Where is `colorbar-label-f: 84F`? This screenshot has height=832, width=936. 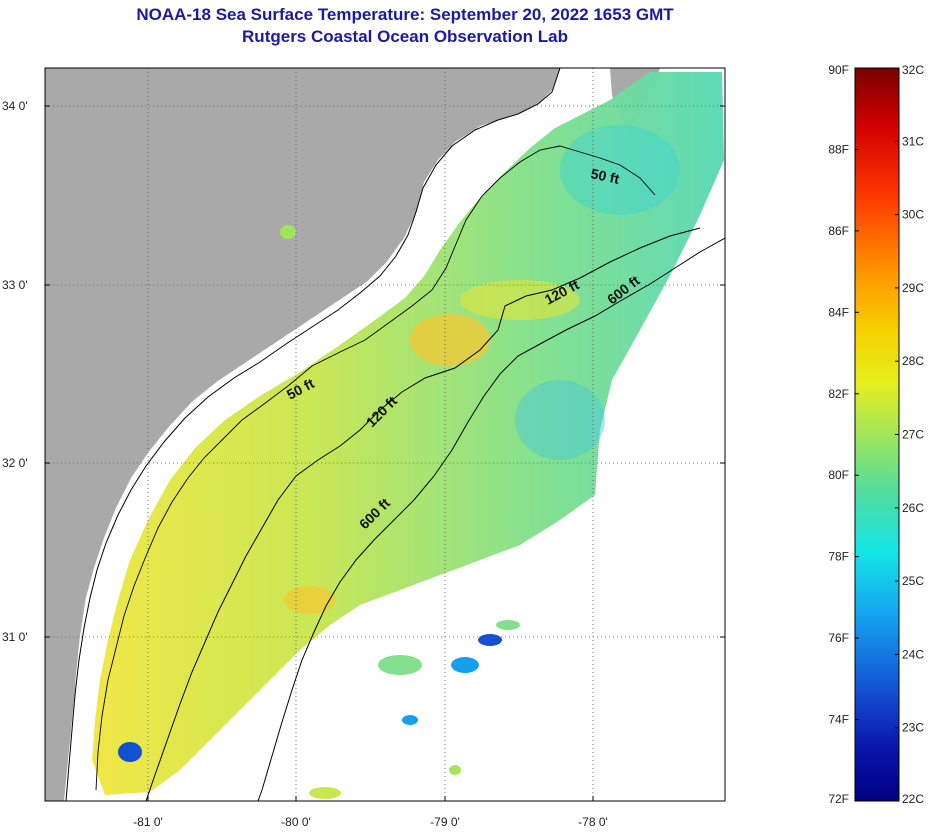
colorbar-label-f: 84F is located at coordinates (838, 312).